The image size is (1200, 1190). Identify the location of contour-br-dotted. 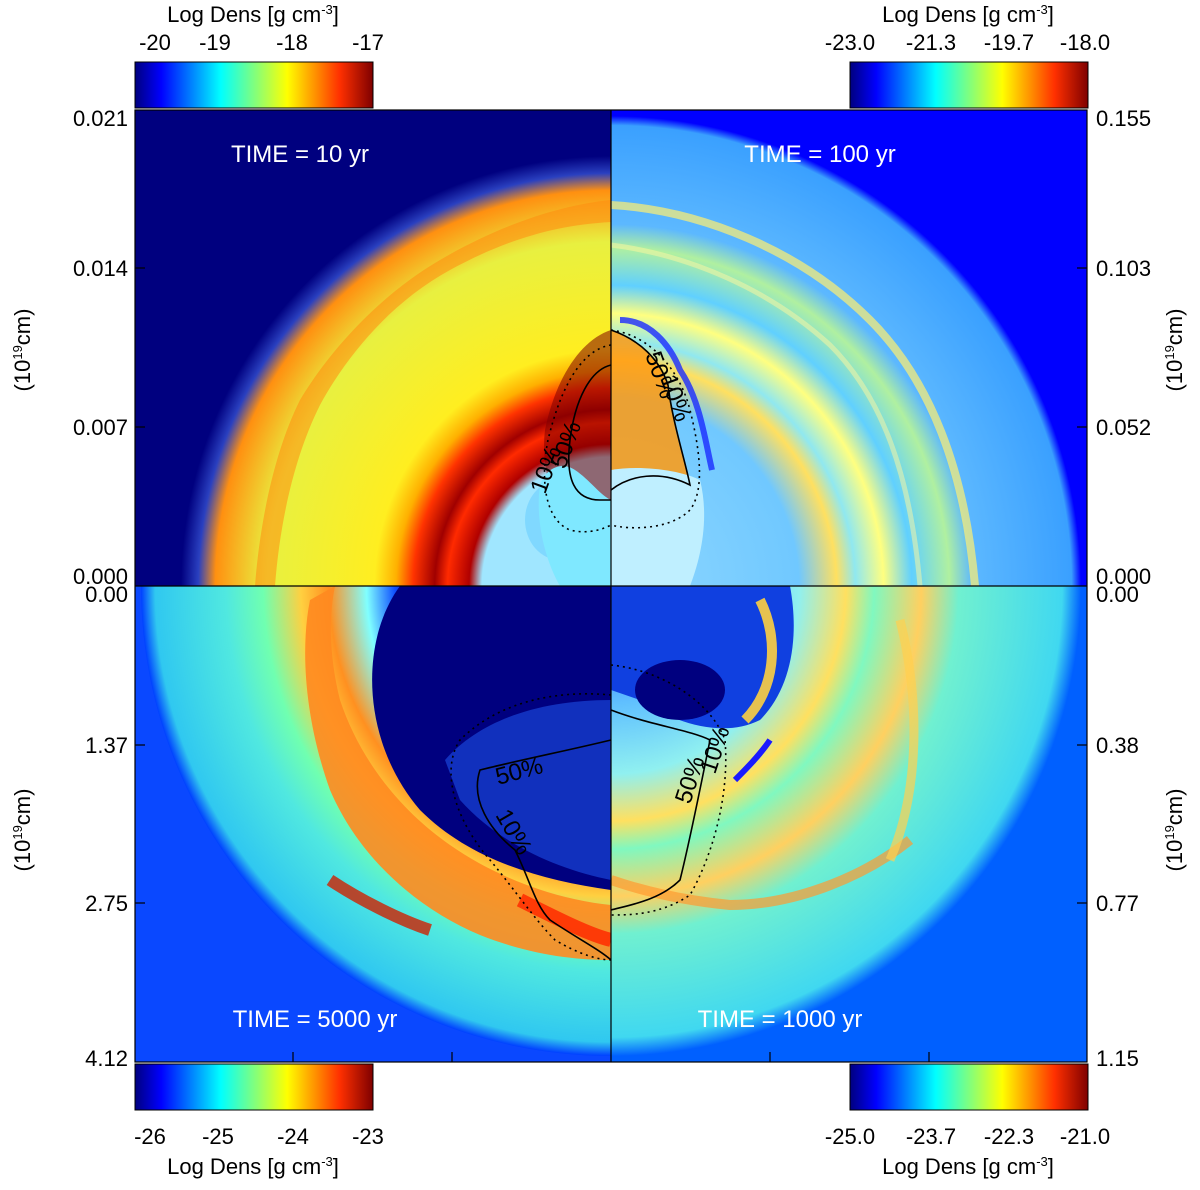
(668, 790).